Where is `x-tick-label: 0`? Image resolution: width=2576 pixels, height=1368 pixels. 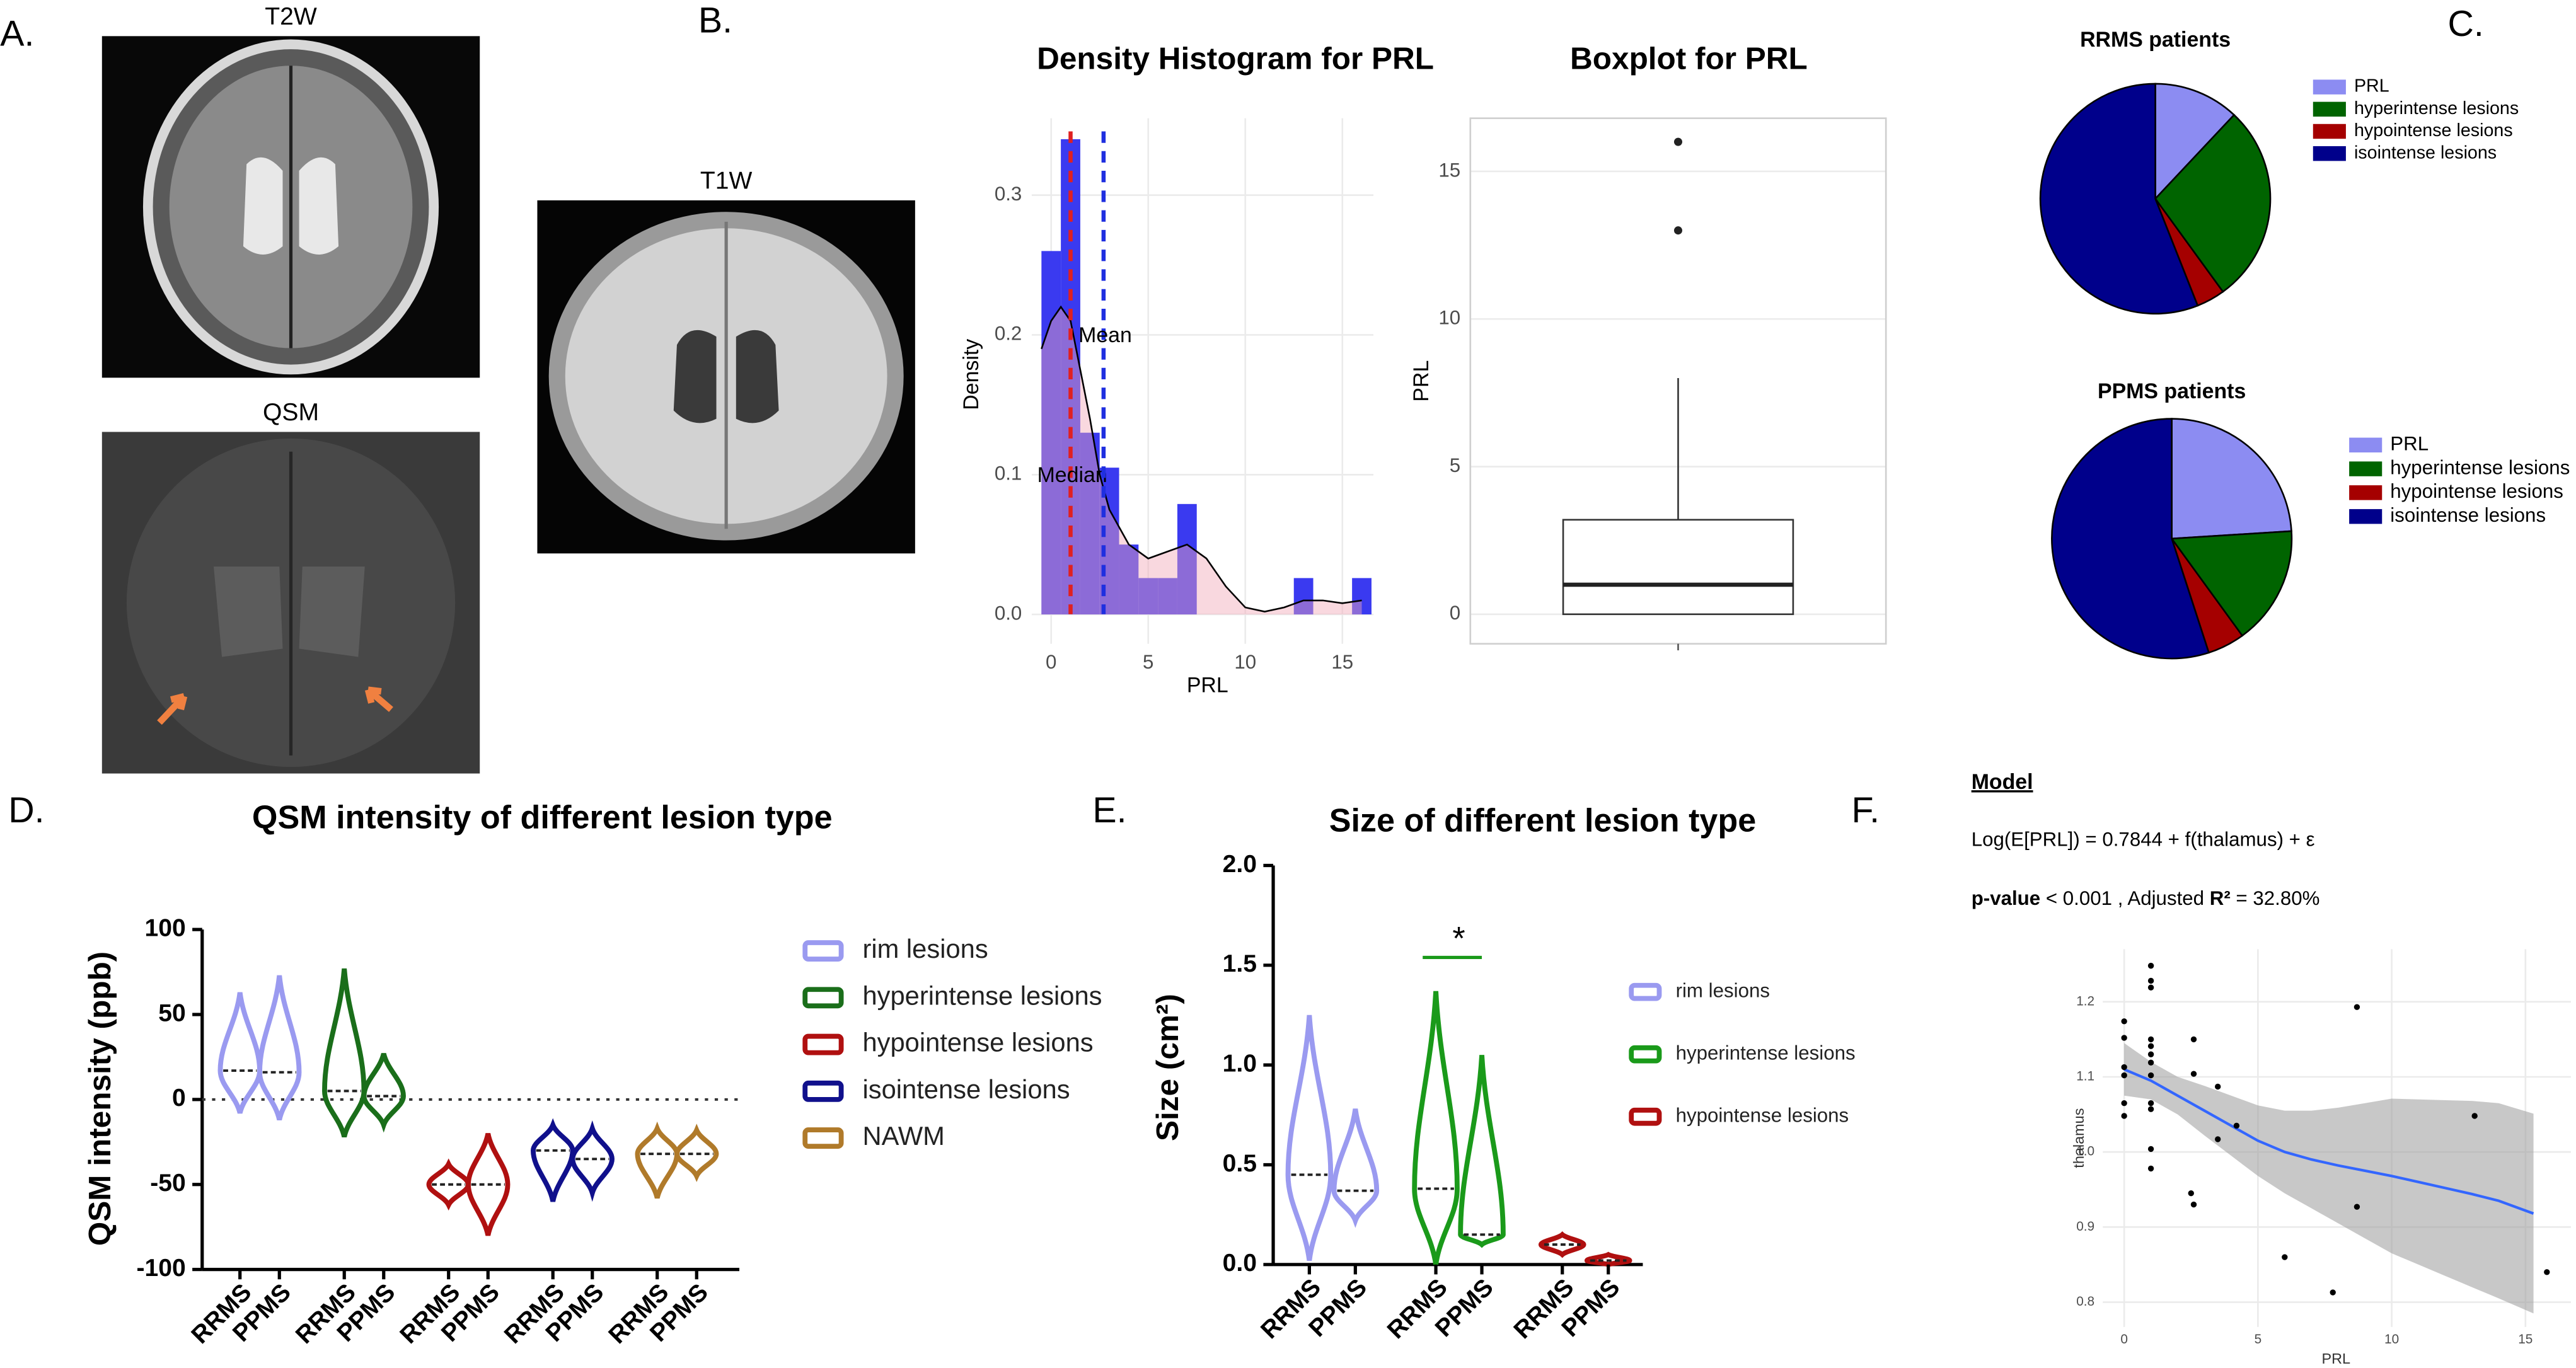
x-tick-label: 0 is located at coordinates (2124, 1340).